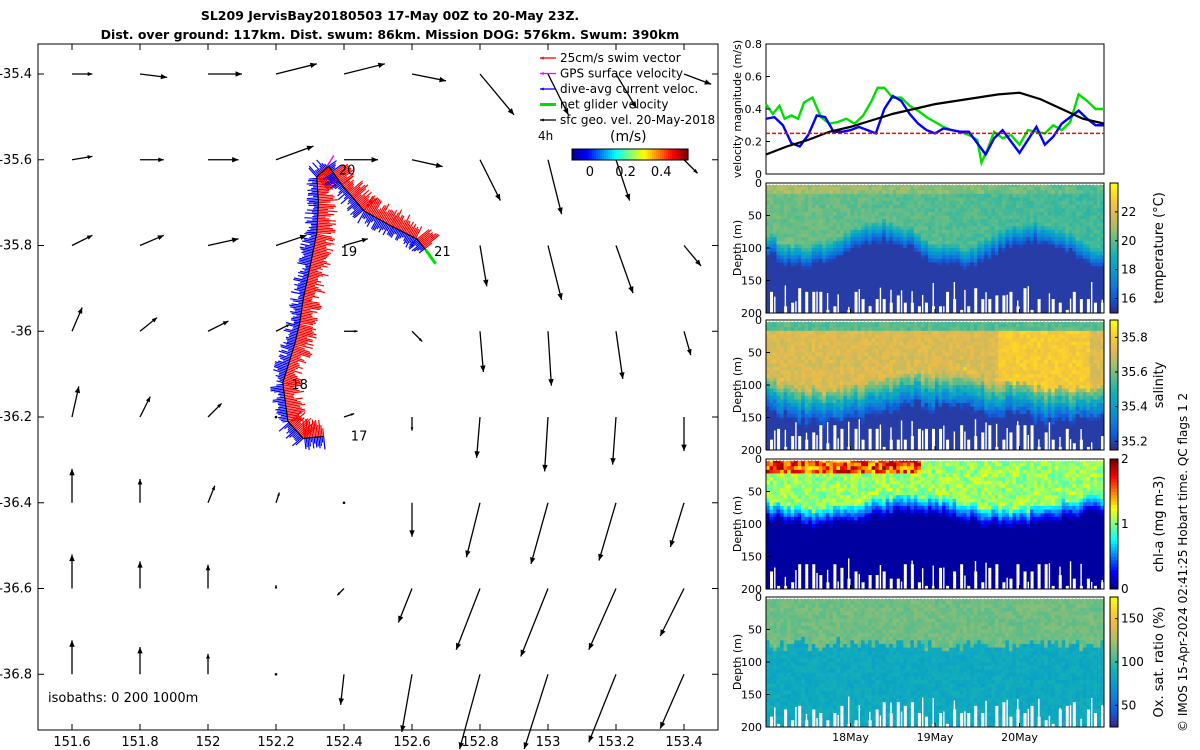  I want to click on current-vector-head, so click(439, 165).